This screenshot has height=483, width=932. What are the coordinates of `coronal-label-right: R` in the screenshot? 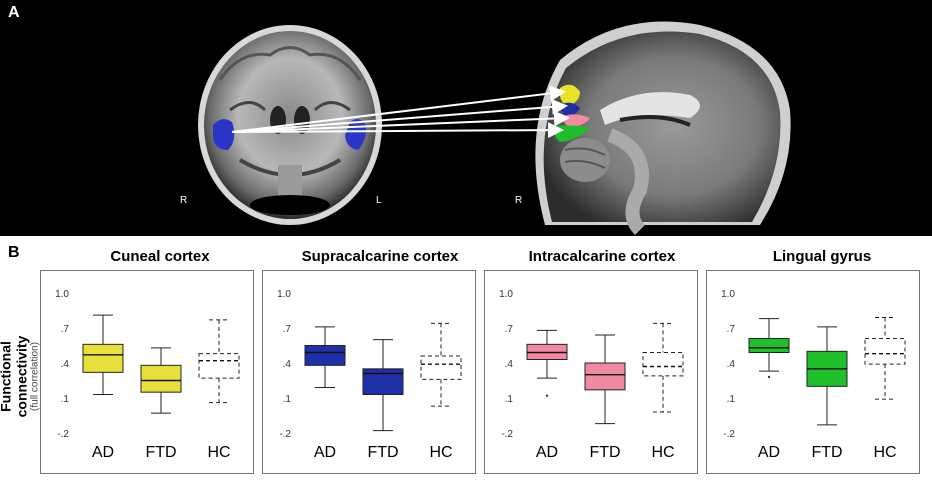 It's located at (183, 200).